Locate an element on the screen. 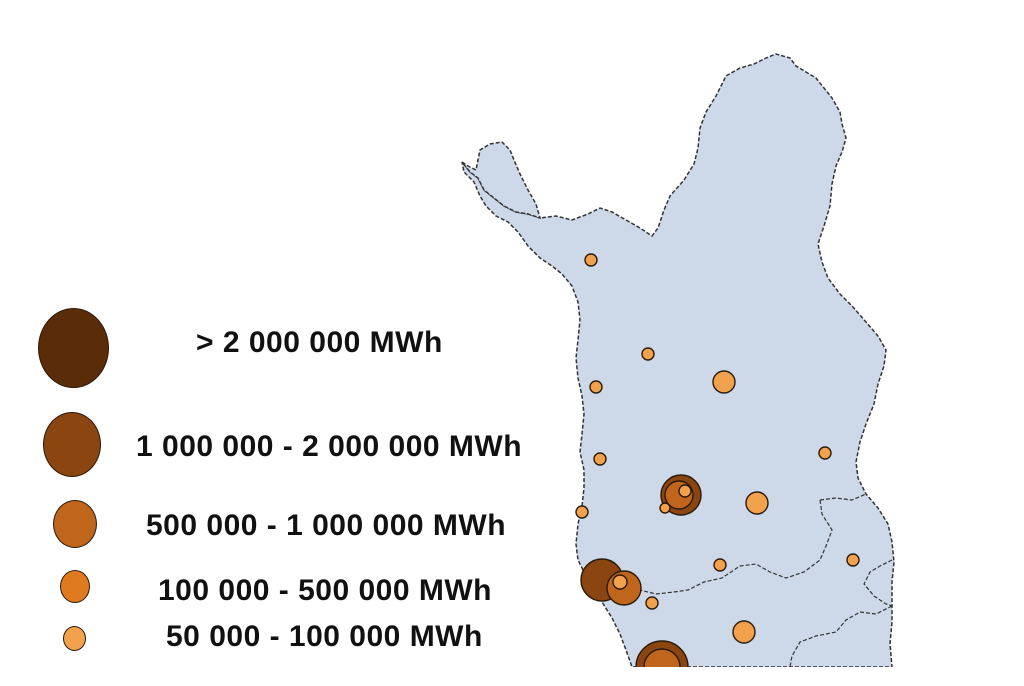 Image resolution: width=1024 pixels, height=686 pixels. legend-item-gt-2000000: > 2 000 000 MWh is located at coordinates (300, 348).